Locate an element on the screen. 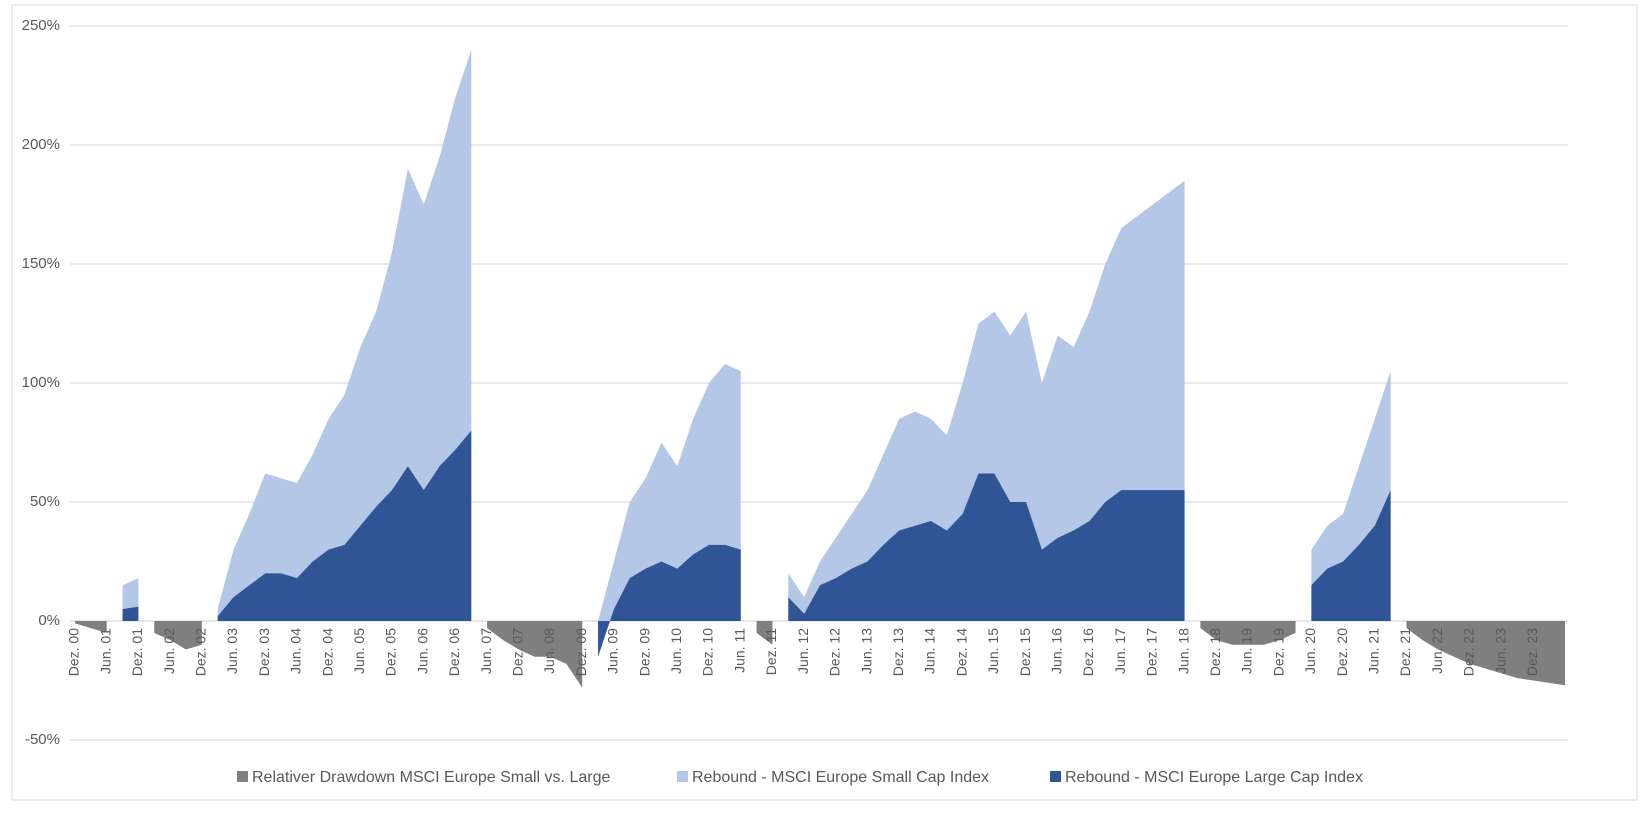 This screenshot has height=840, width=1642. x-tick-label: Dez. 23 is located at coordinates (1532, 652).